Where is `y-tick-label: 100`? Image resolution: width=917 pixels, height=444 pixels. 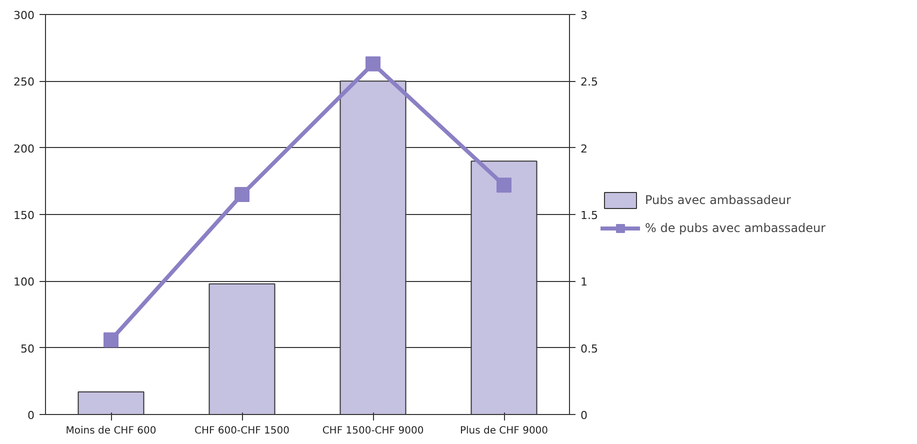 y-tick-label: 100 is located at coordinates (24, 282).